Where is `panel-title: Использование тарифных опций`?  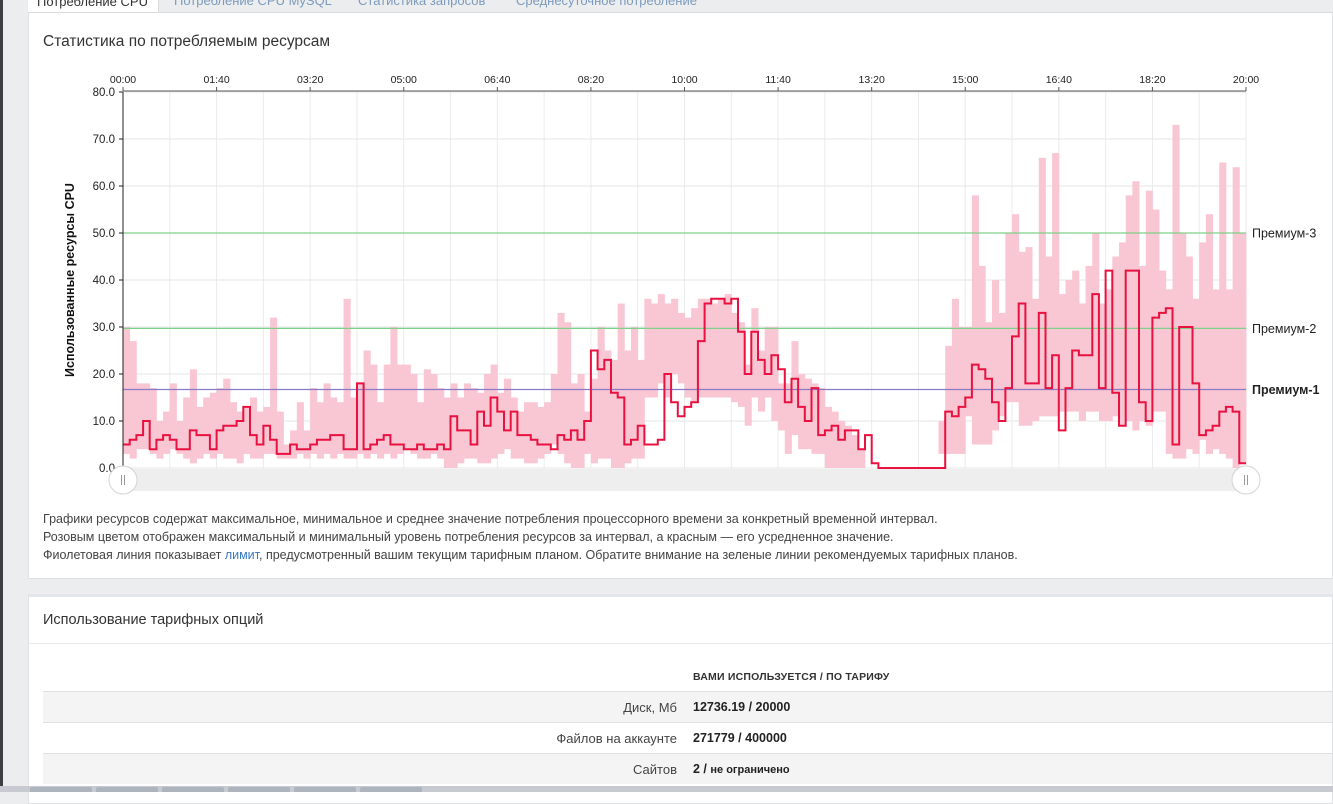 panel-title: Использование тарифных опций is located at coordinates (153, 620).